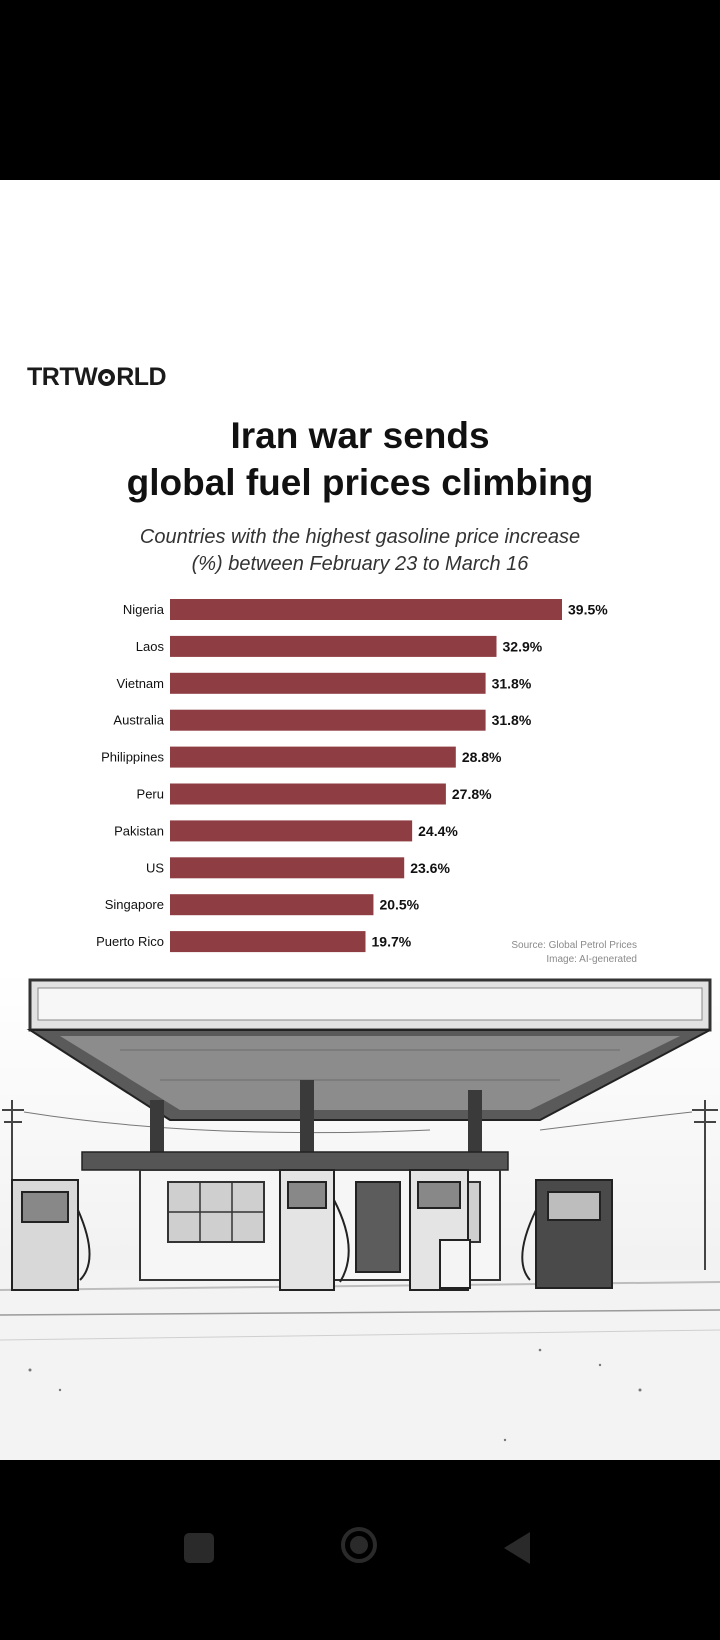 Image resolution: width=720 pixels, height=1640 pixels. I want to click on value-label: 39.5%, so click(588, 610).